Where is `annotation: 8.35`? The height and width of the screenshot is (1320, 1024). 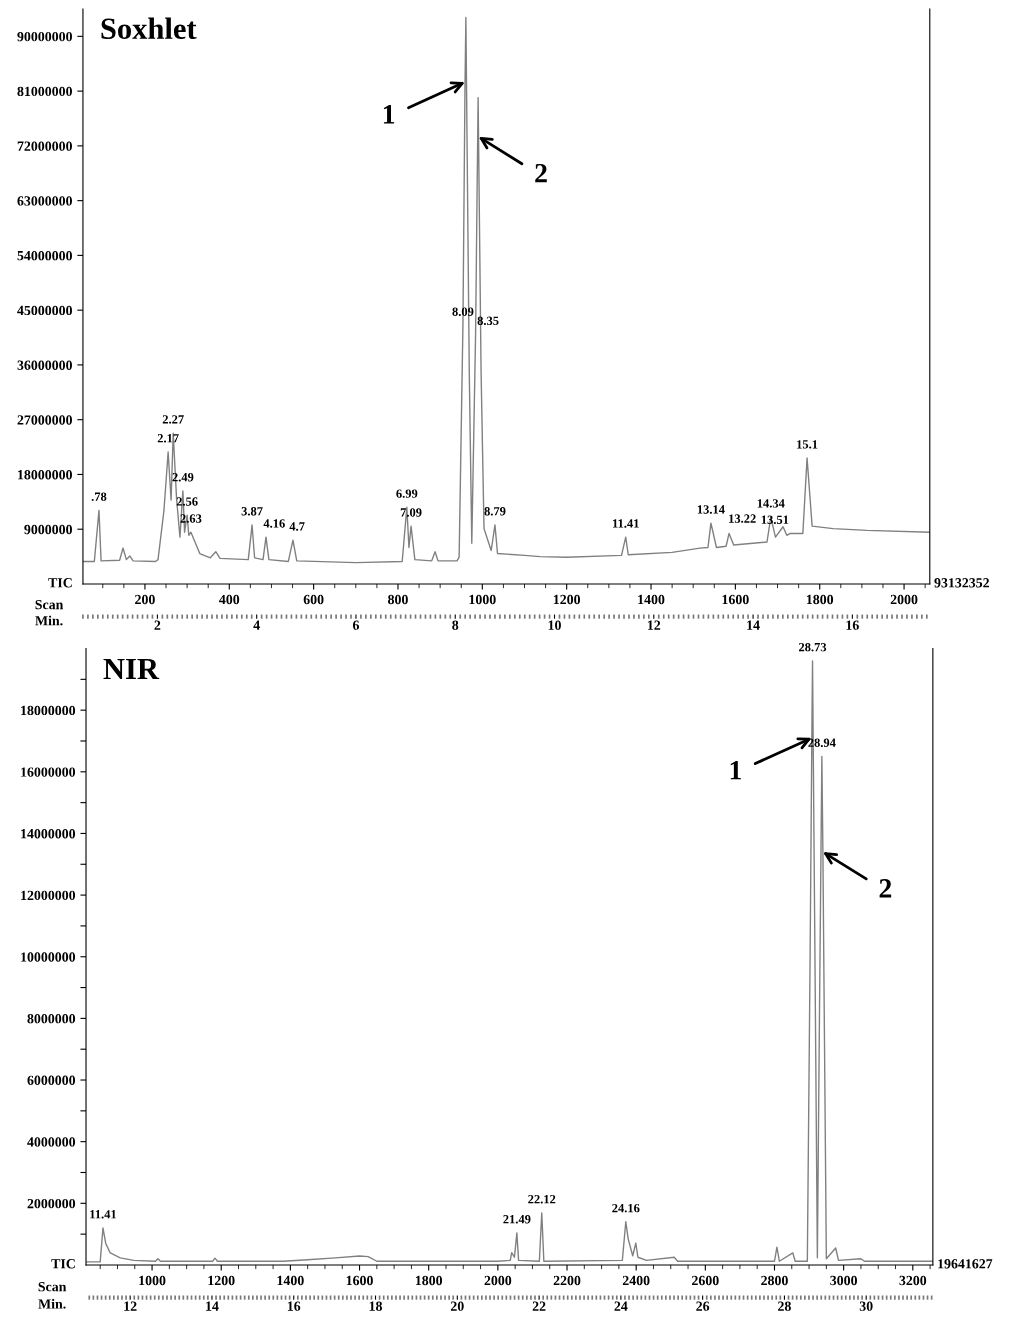 annotation: 8.35 is located at coordinates (488, 321).